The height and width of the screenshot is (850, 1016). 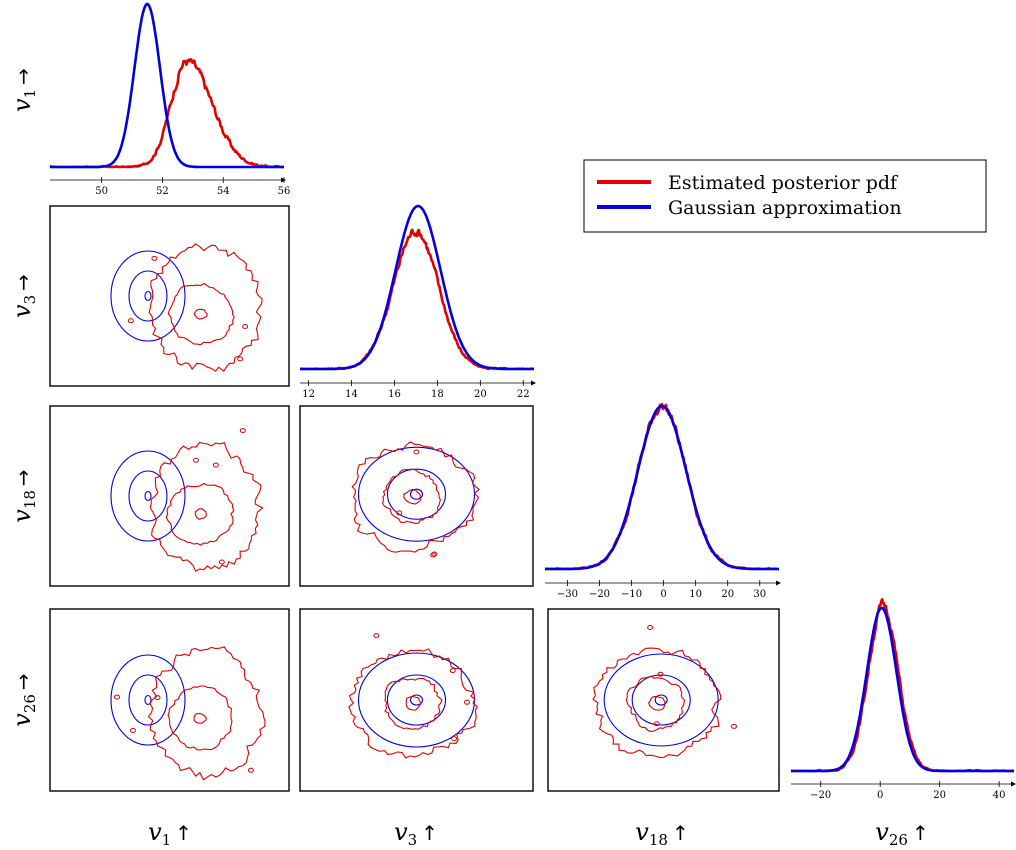 What do you see at coordinates (417, 302) in the screenshot?
I see `marginal-v3: 12 14 16 18 20 22` at bounding box center [417, 302].